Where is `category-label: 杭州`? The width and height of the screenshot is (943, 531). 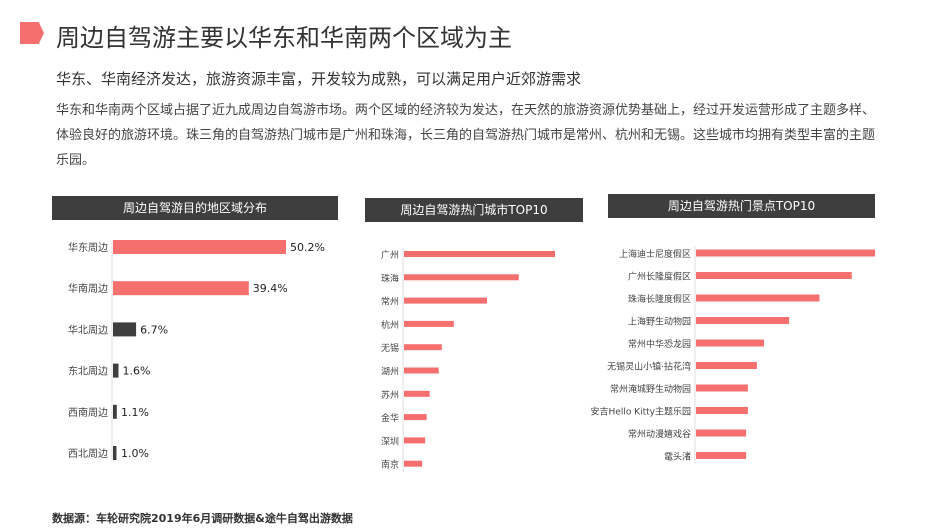
category-label: 杭州 is located at coordinates (390, 325).